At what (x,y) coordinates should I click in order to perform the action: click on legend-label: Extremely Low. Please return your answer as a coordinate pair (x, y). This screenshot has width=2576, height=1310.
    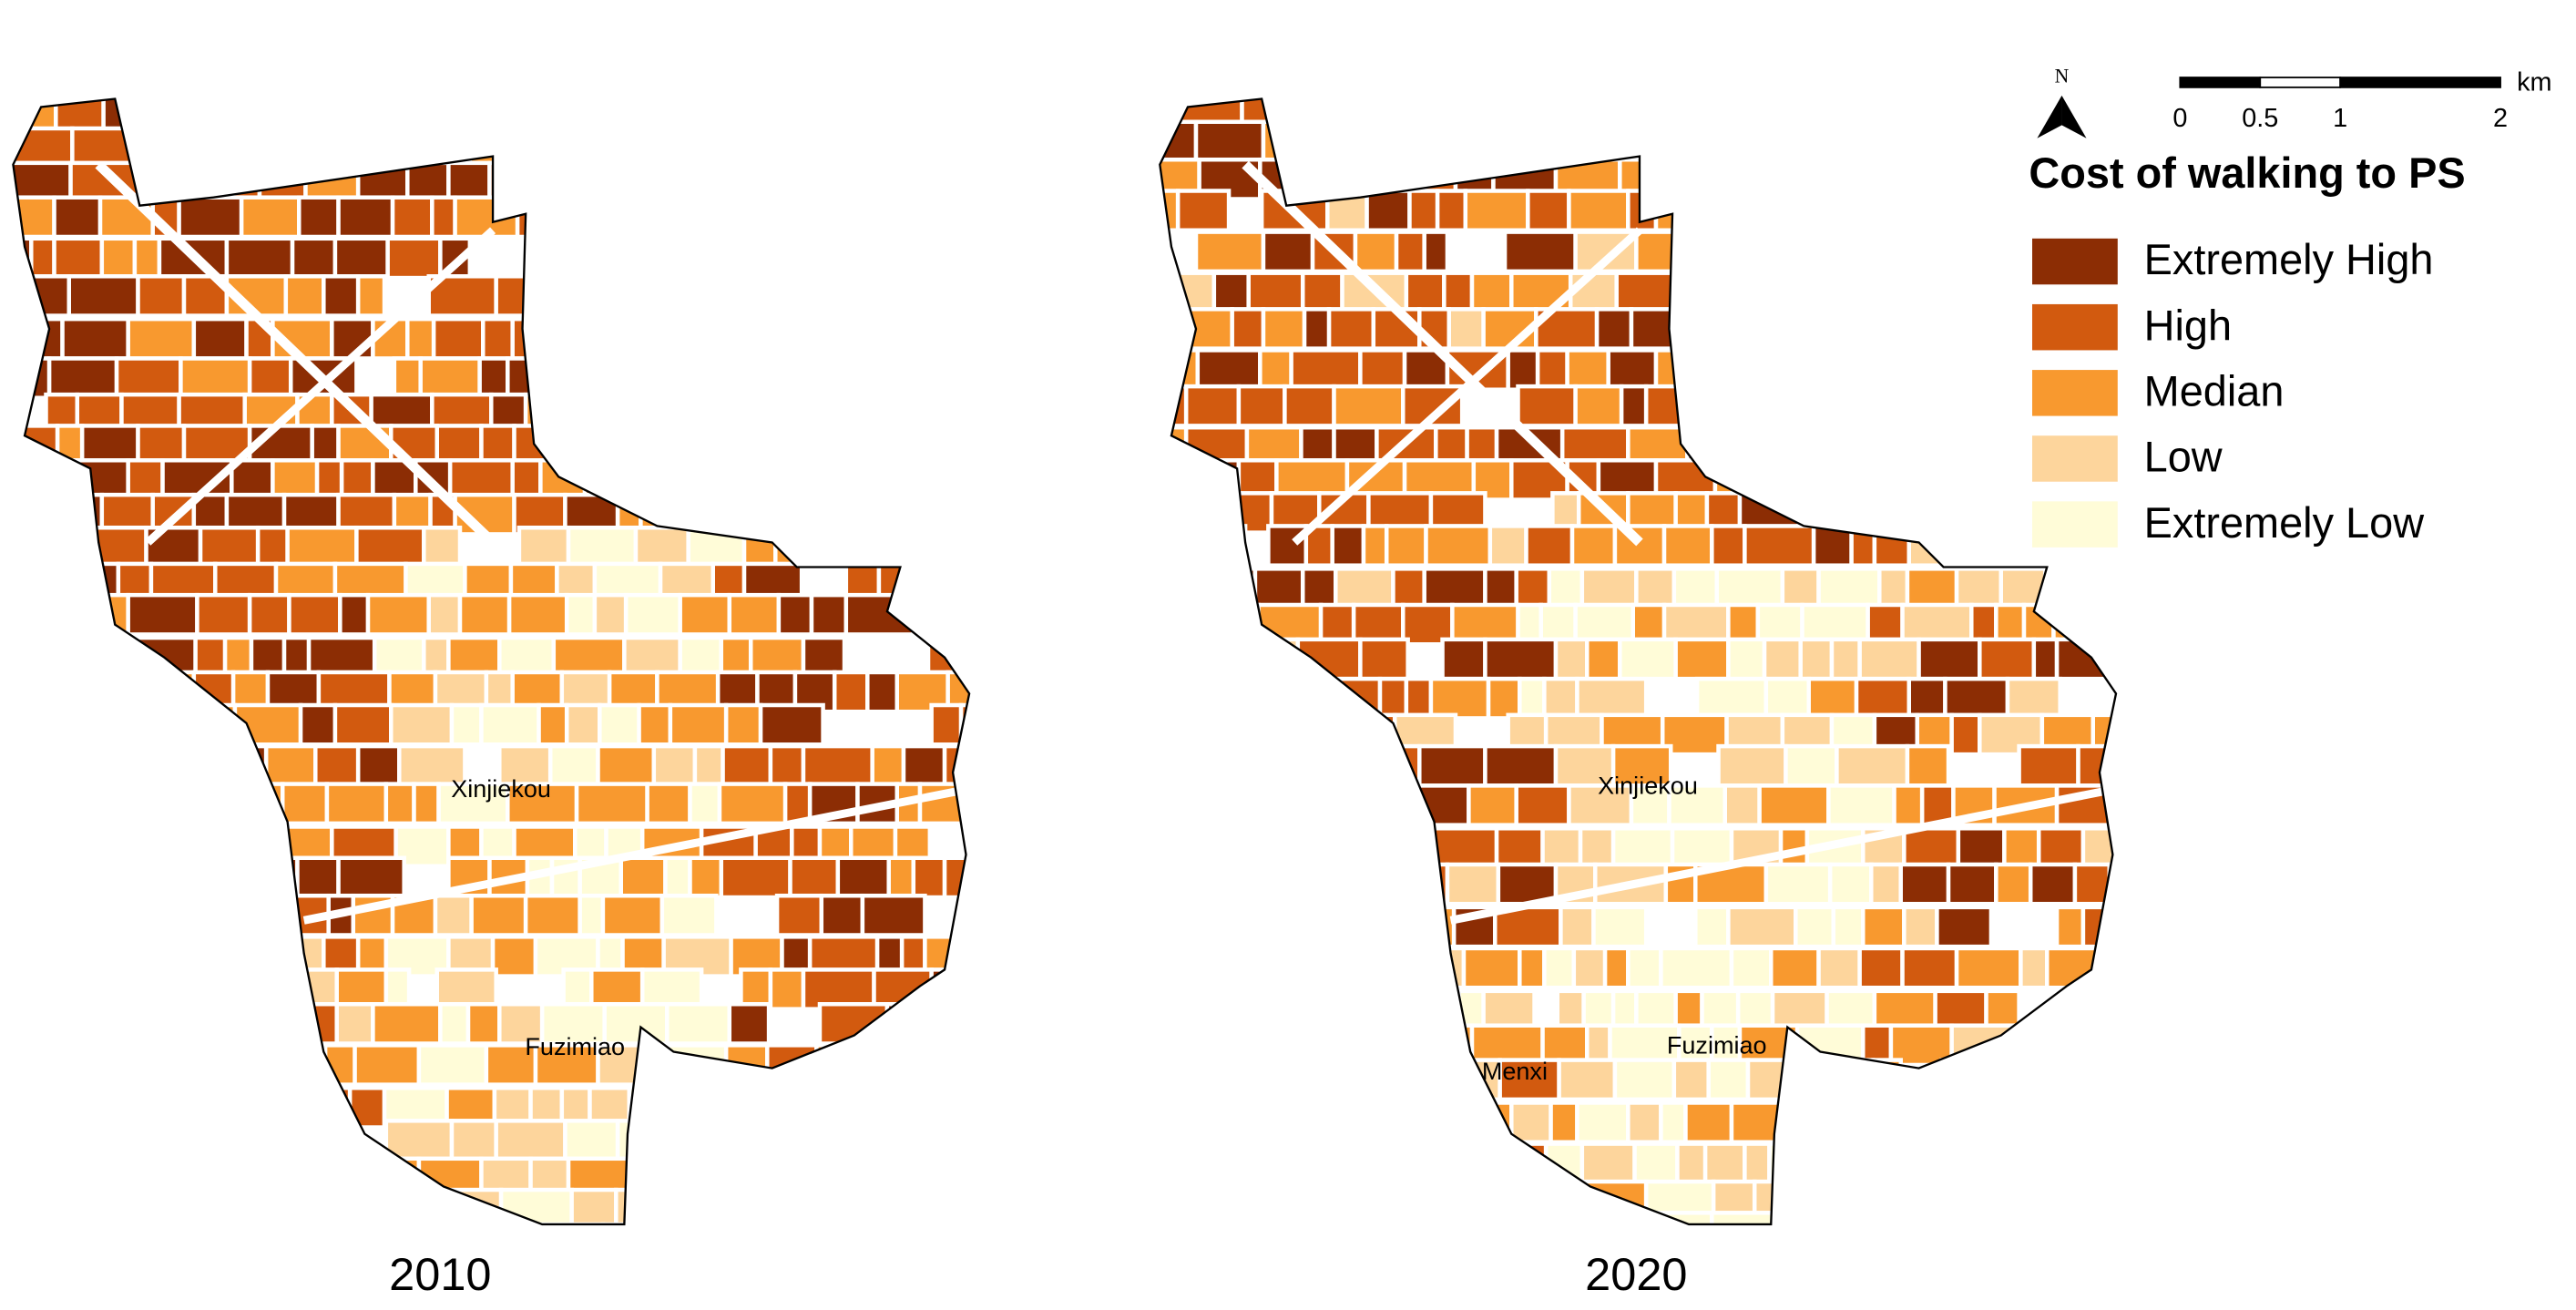
    Looking at the image, I should click on (2284, 523).